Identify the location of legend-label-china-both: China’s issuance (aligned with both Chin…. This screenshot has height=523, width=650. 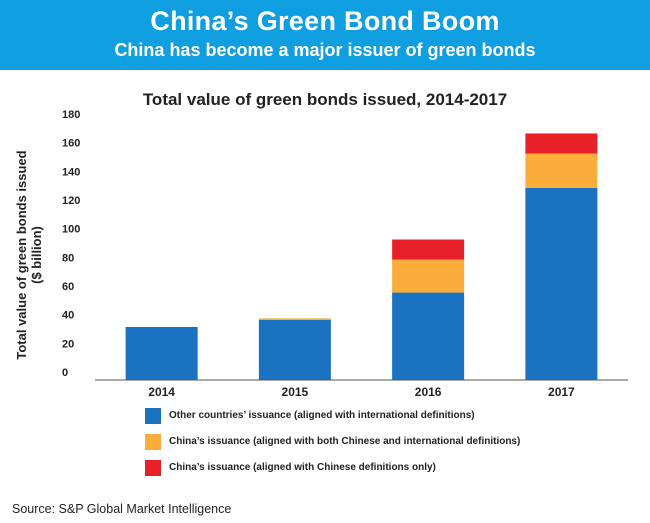
(345, 441).